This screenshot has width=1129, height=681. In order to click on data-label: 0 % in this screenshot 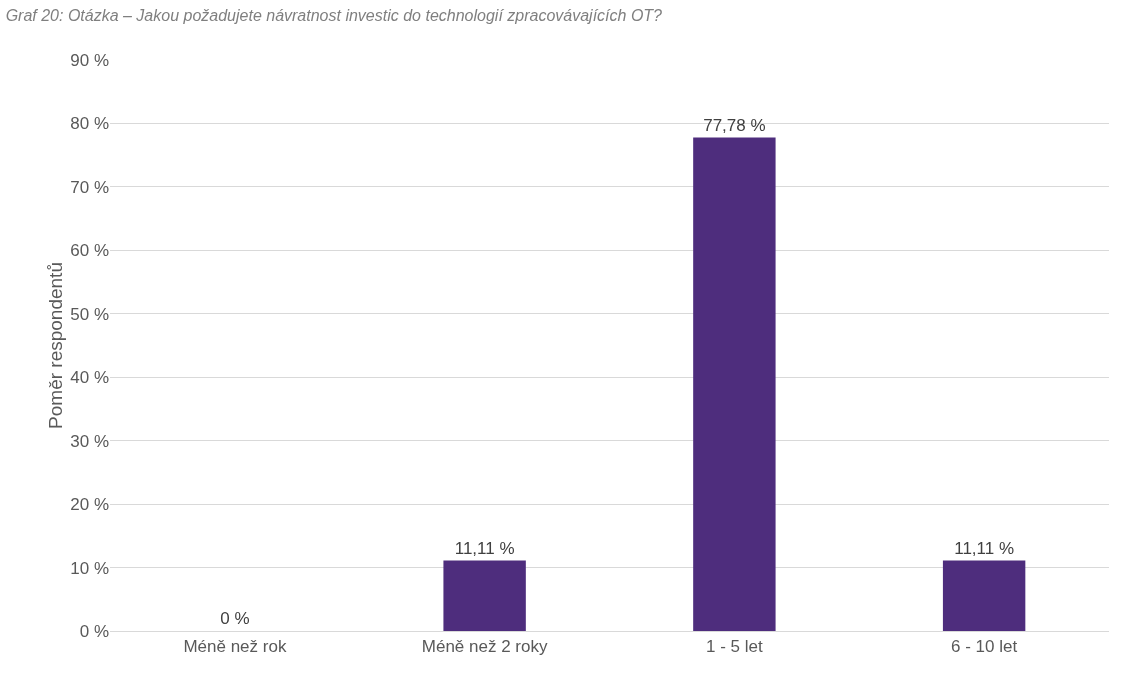, I will do `click(235, 618)`.